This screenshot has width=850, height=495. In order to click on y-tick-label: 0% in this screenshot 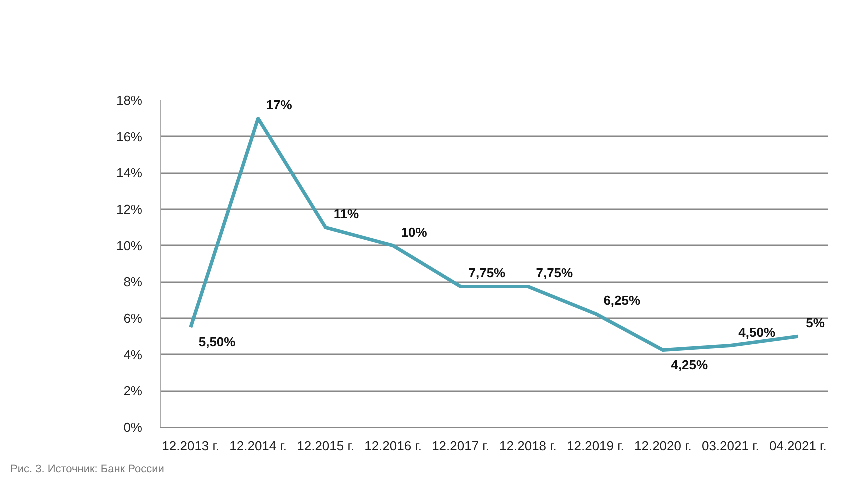, I will do `click(133, 427)`.